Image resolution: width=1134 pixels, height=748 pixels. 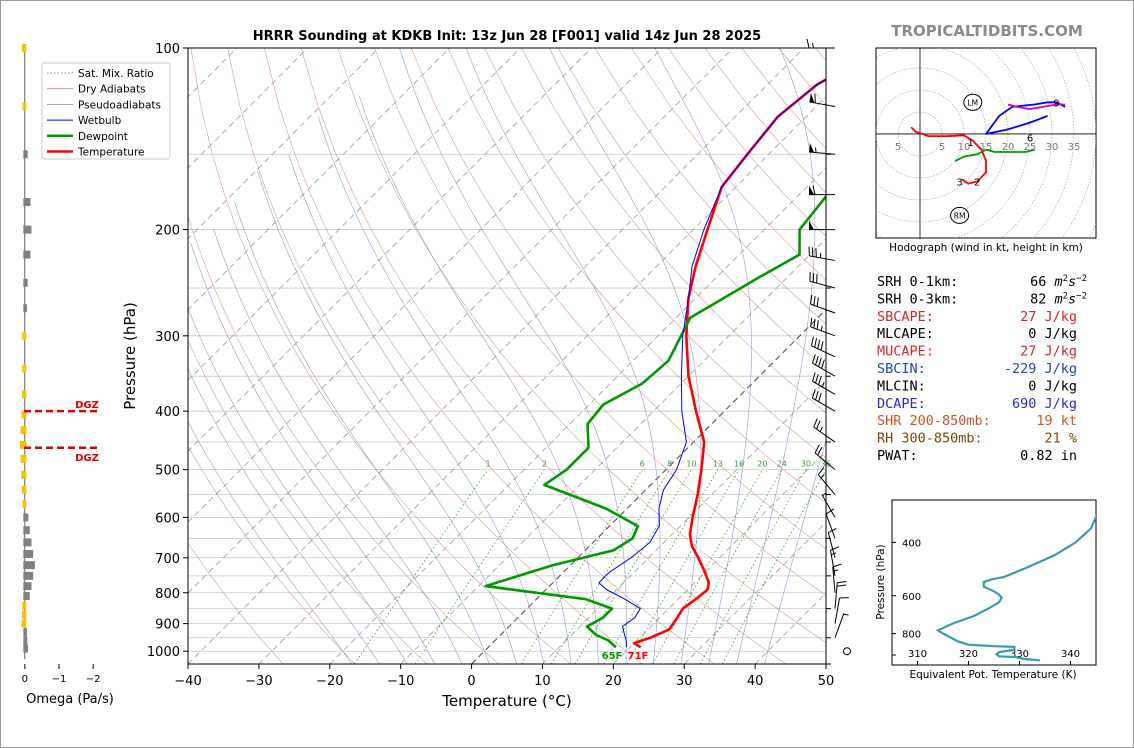 I want to click on series-temperature, so click(x=729, y=363).